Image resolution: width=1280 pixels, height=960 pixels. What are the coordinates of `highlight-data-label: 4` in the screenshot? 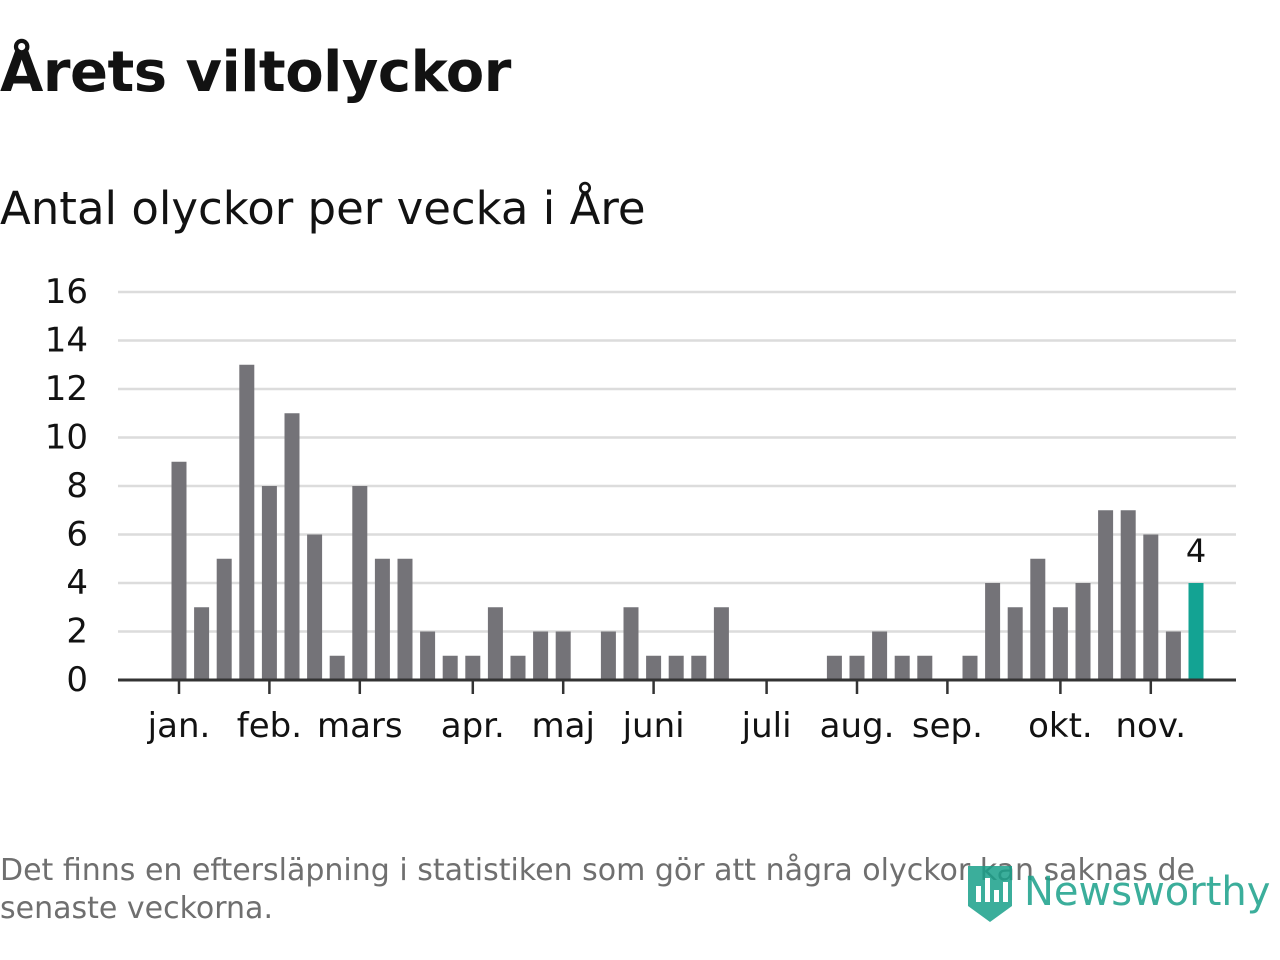 It's located at (1196, 551).